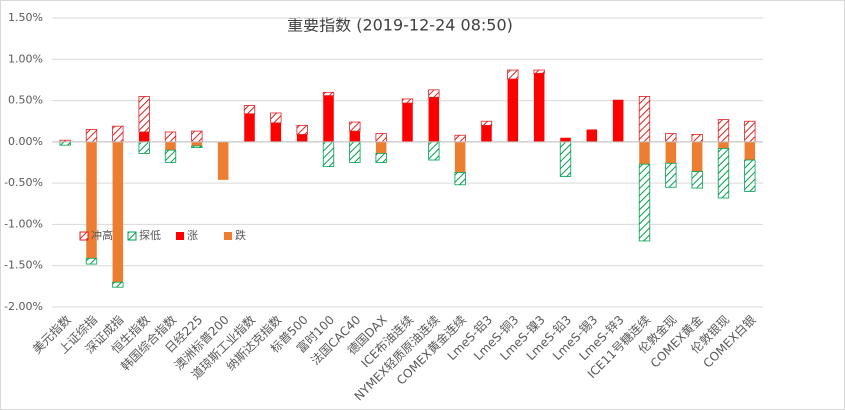  Describe the element at coordinates (150, 235) in the screenshot. I see `legend-label: 探低` at that location.